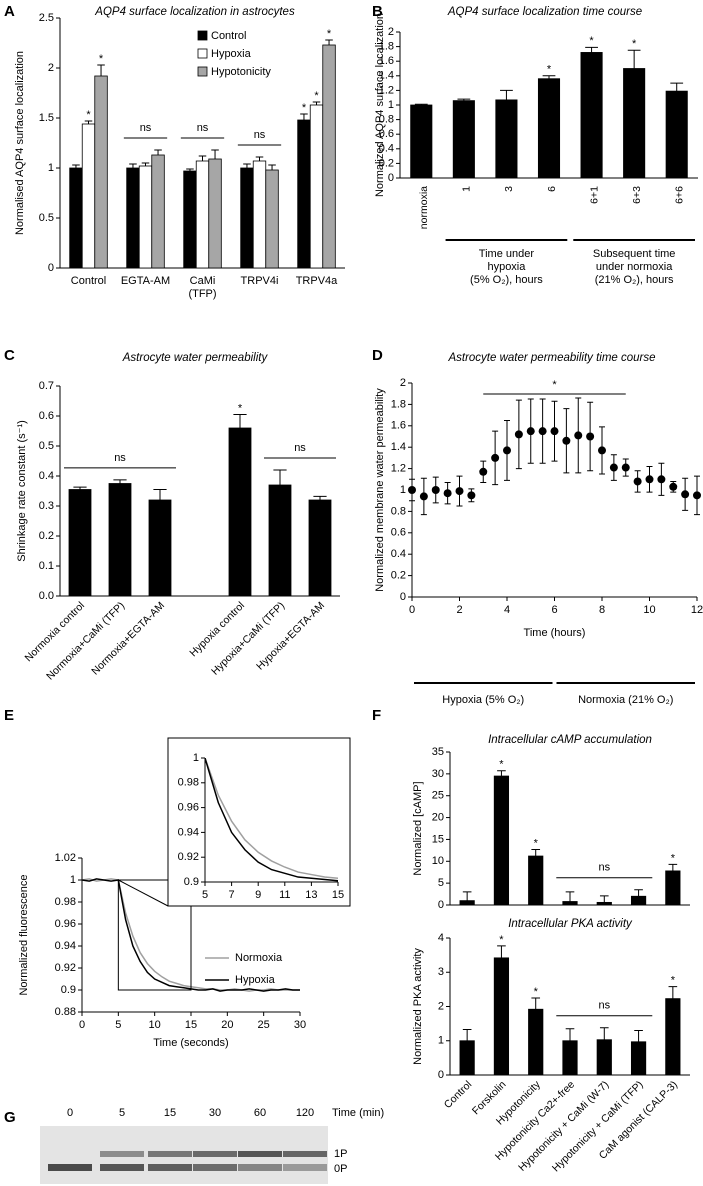 This screenshot has width=703, height=1186. I want to click on y-tick-label: 2.5, so click(46, 18).